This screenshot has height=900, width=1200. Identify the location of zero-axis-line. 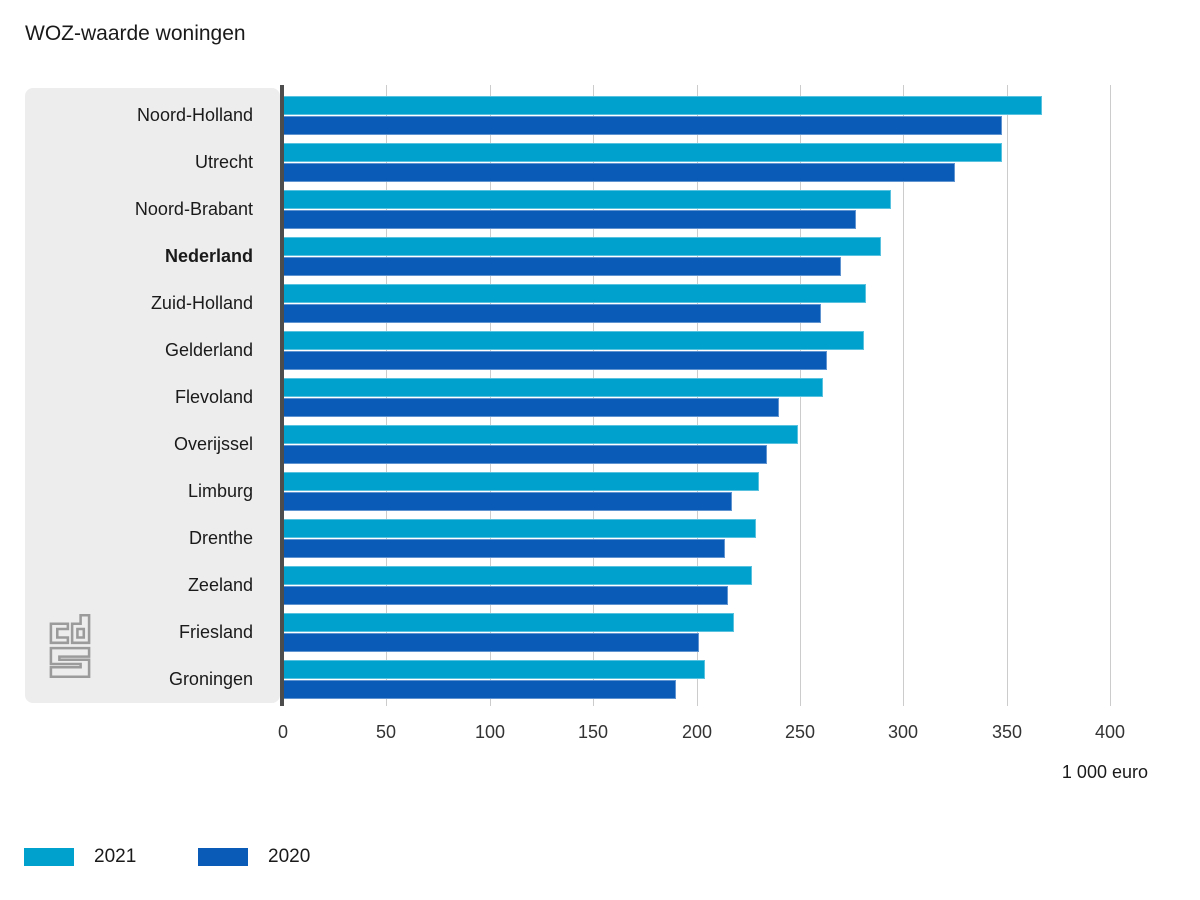
(282, 395).